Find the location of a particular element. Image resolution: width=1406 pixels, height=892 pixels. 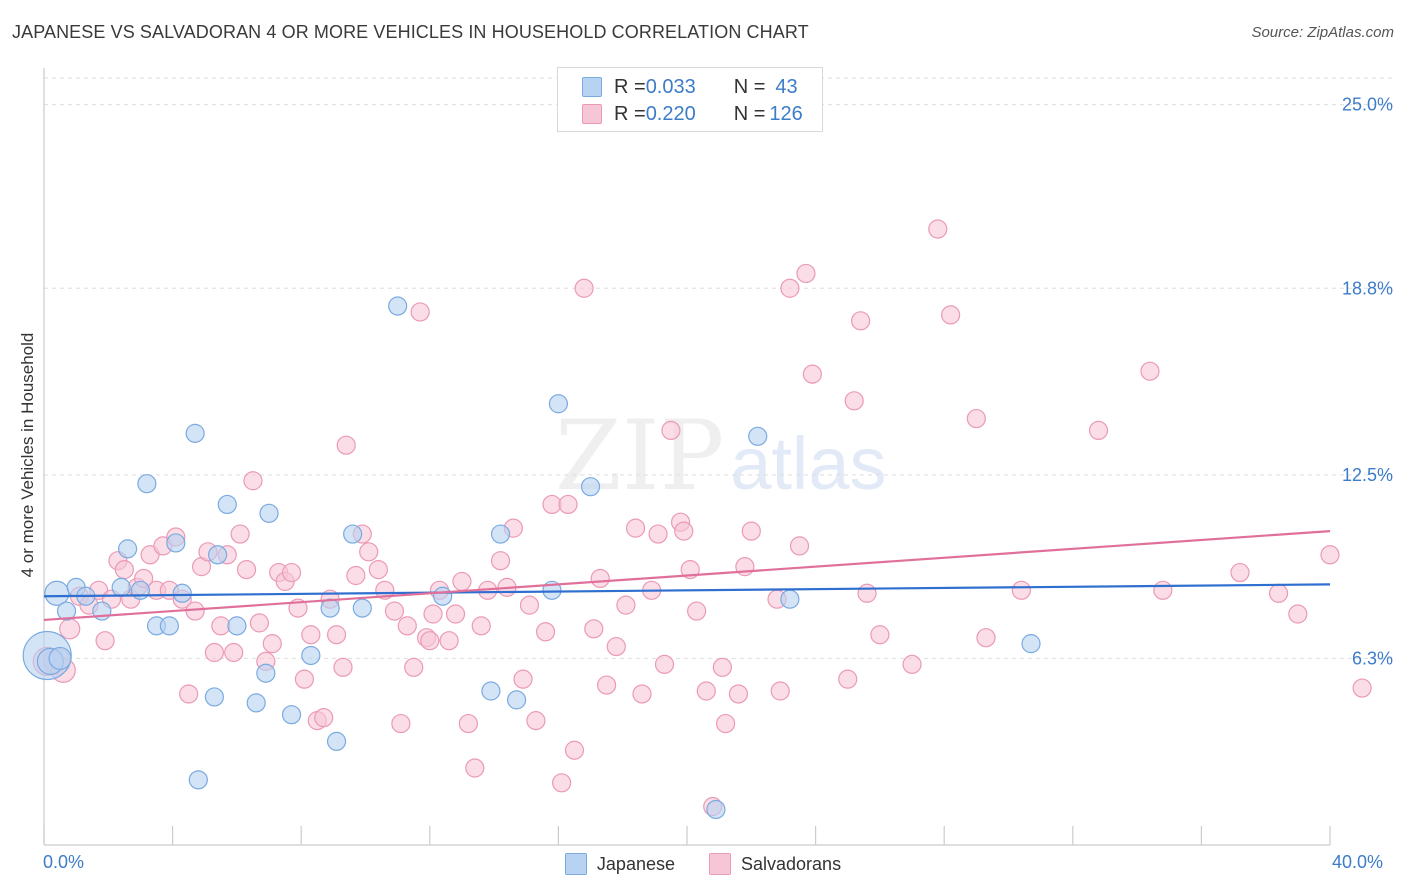

legend-item-salvadoran: Salvadorans is located at coordinates (775, 864).